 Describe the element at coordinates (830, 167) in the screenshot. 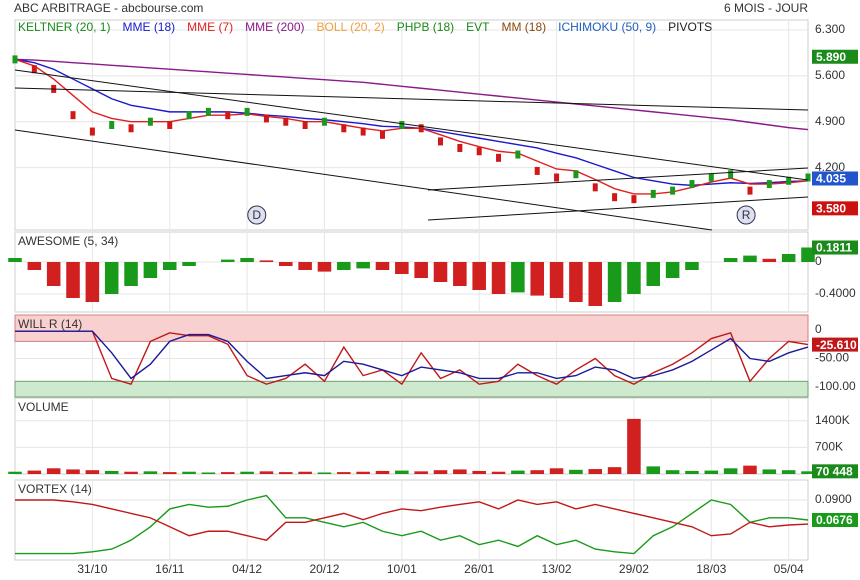

I see `y-tick-label: 4.200` at that location.